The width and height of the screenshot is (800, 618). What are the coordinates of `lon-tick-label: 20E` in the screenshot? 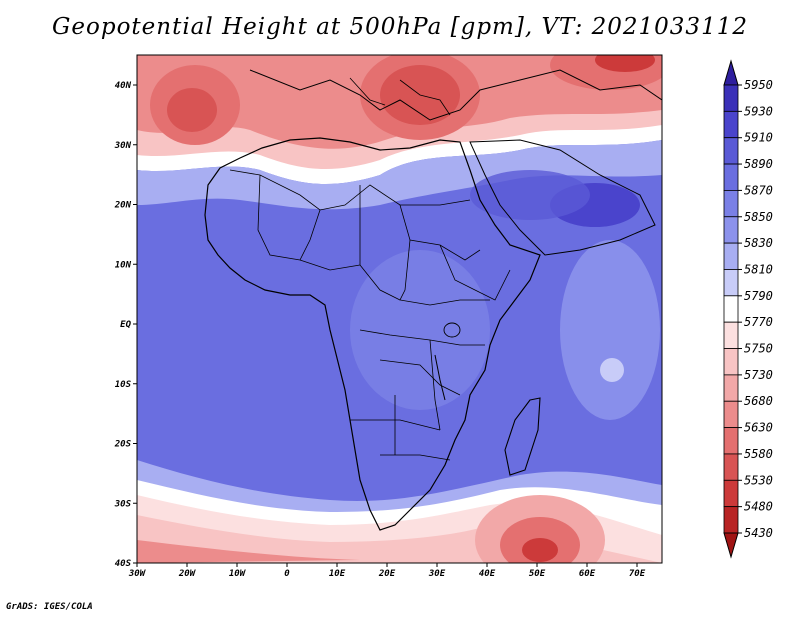 It's located at (387, 574).